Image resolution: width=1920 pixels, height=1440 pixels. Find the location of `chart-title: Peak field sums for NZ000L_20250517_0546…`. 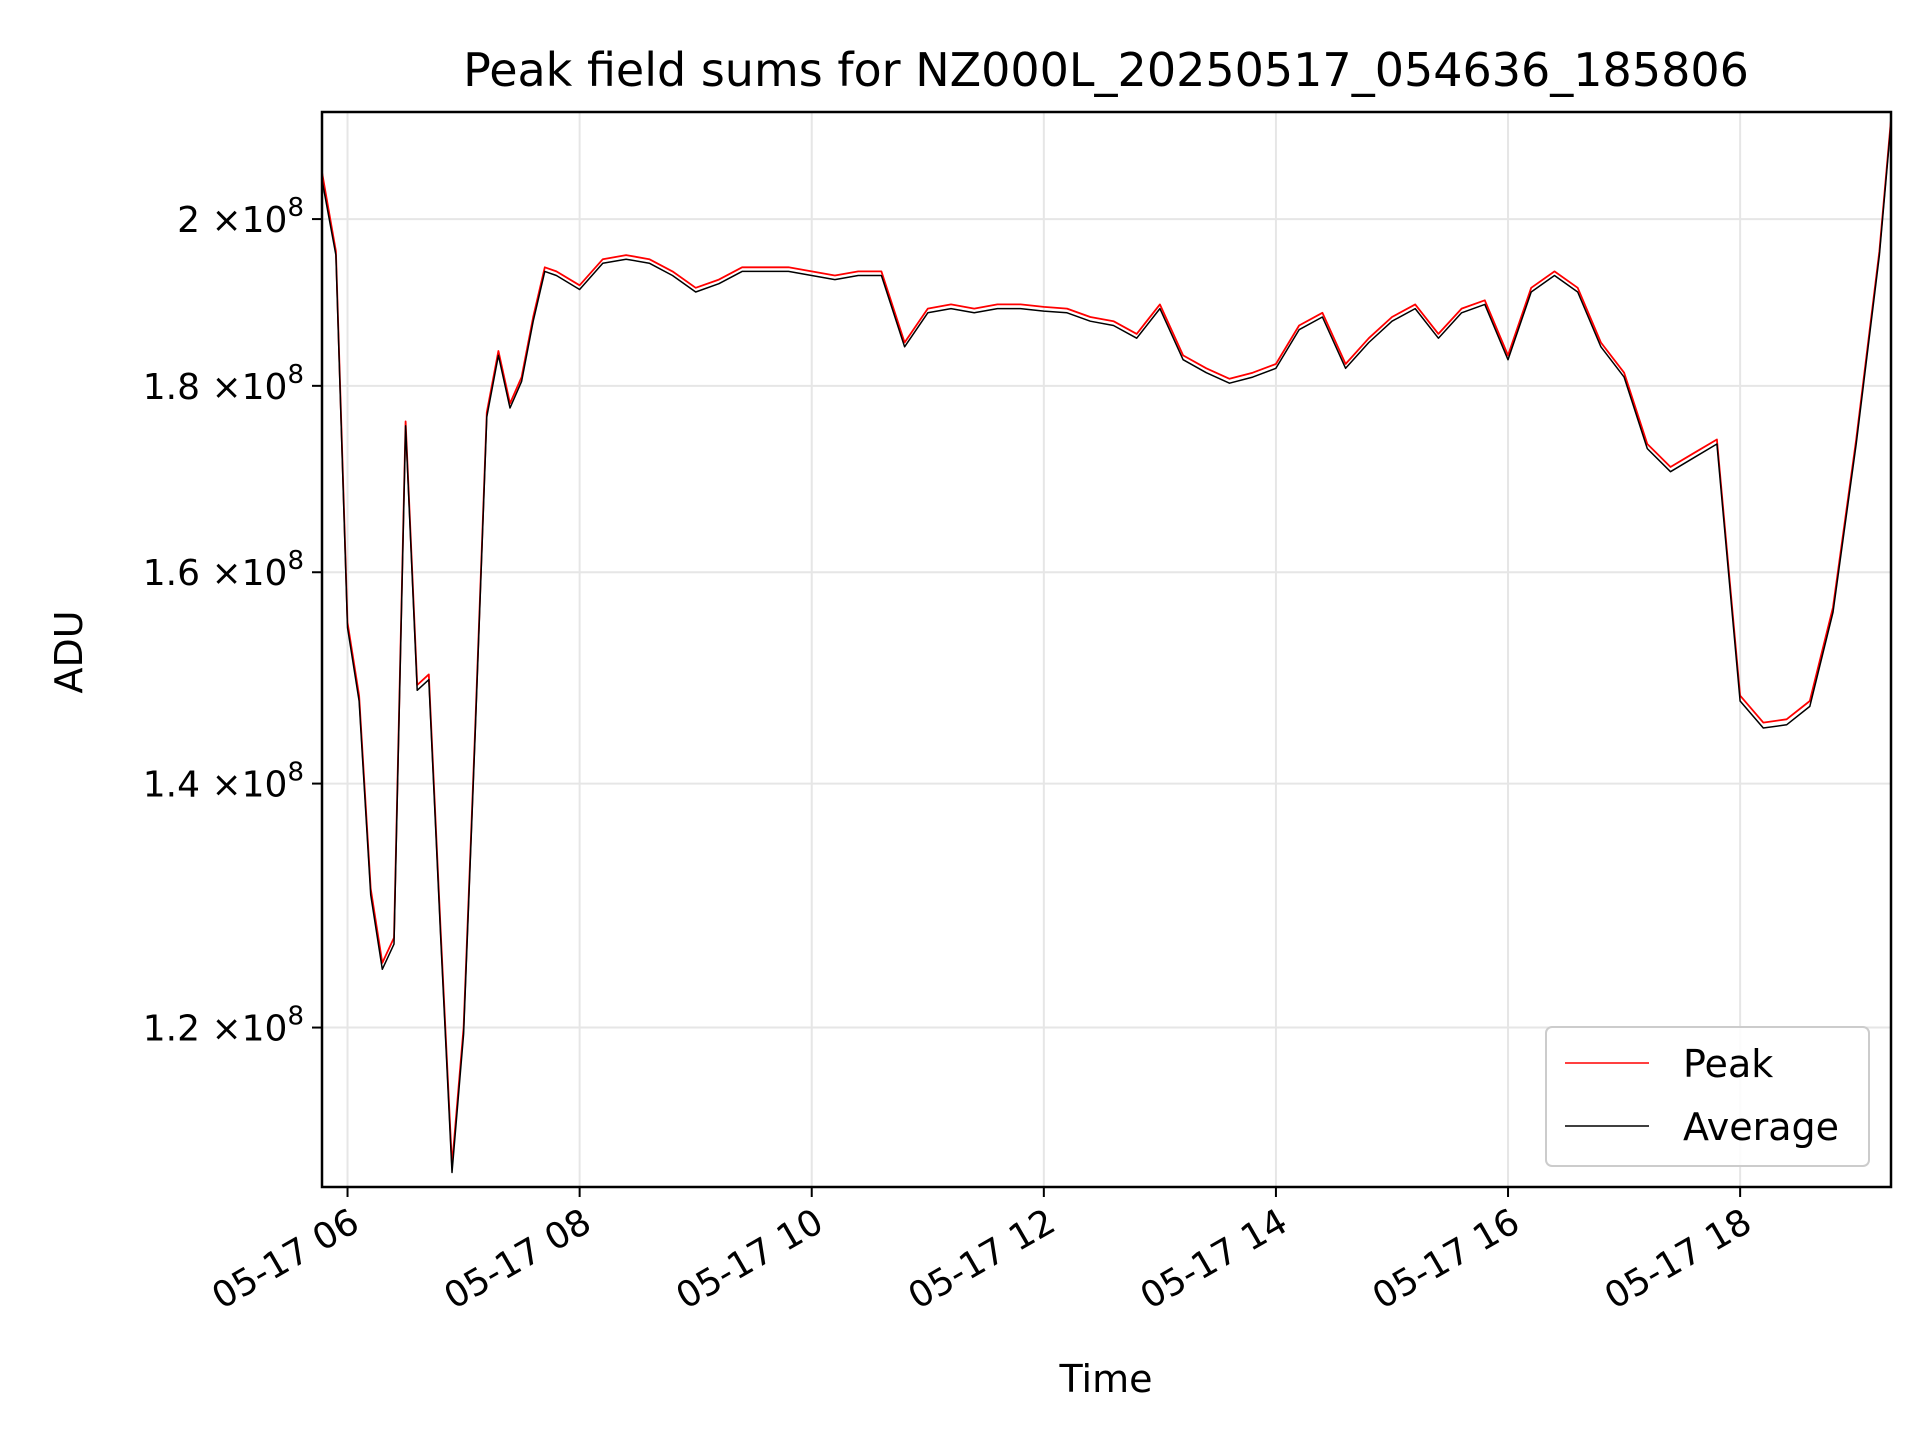

chart-title: Peak field sums for NZ000L_20250517_0546… is located at coordinates (1106, 70).